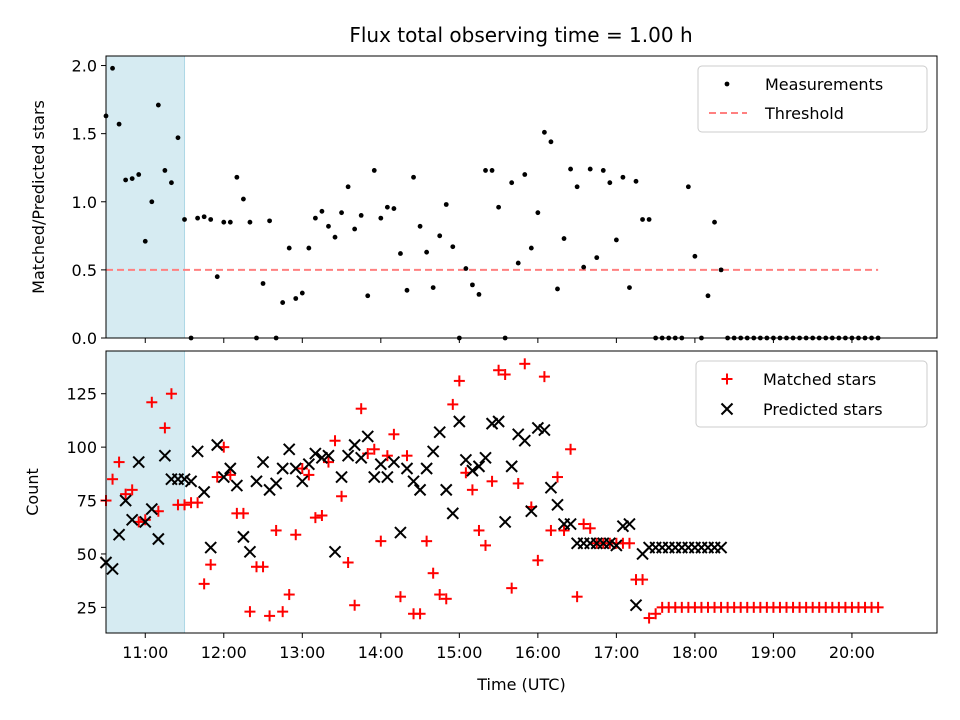 The width and height of the screenshot is (960, 720). What do you see at coordinates (81, 394) in the screenshot?
I see `count-ytick-label: 125` at bounding box center [81, 394].